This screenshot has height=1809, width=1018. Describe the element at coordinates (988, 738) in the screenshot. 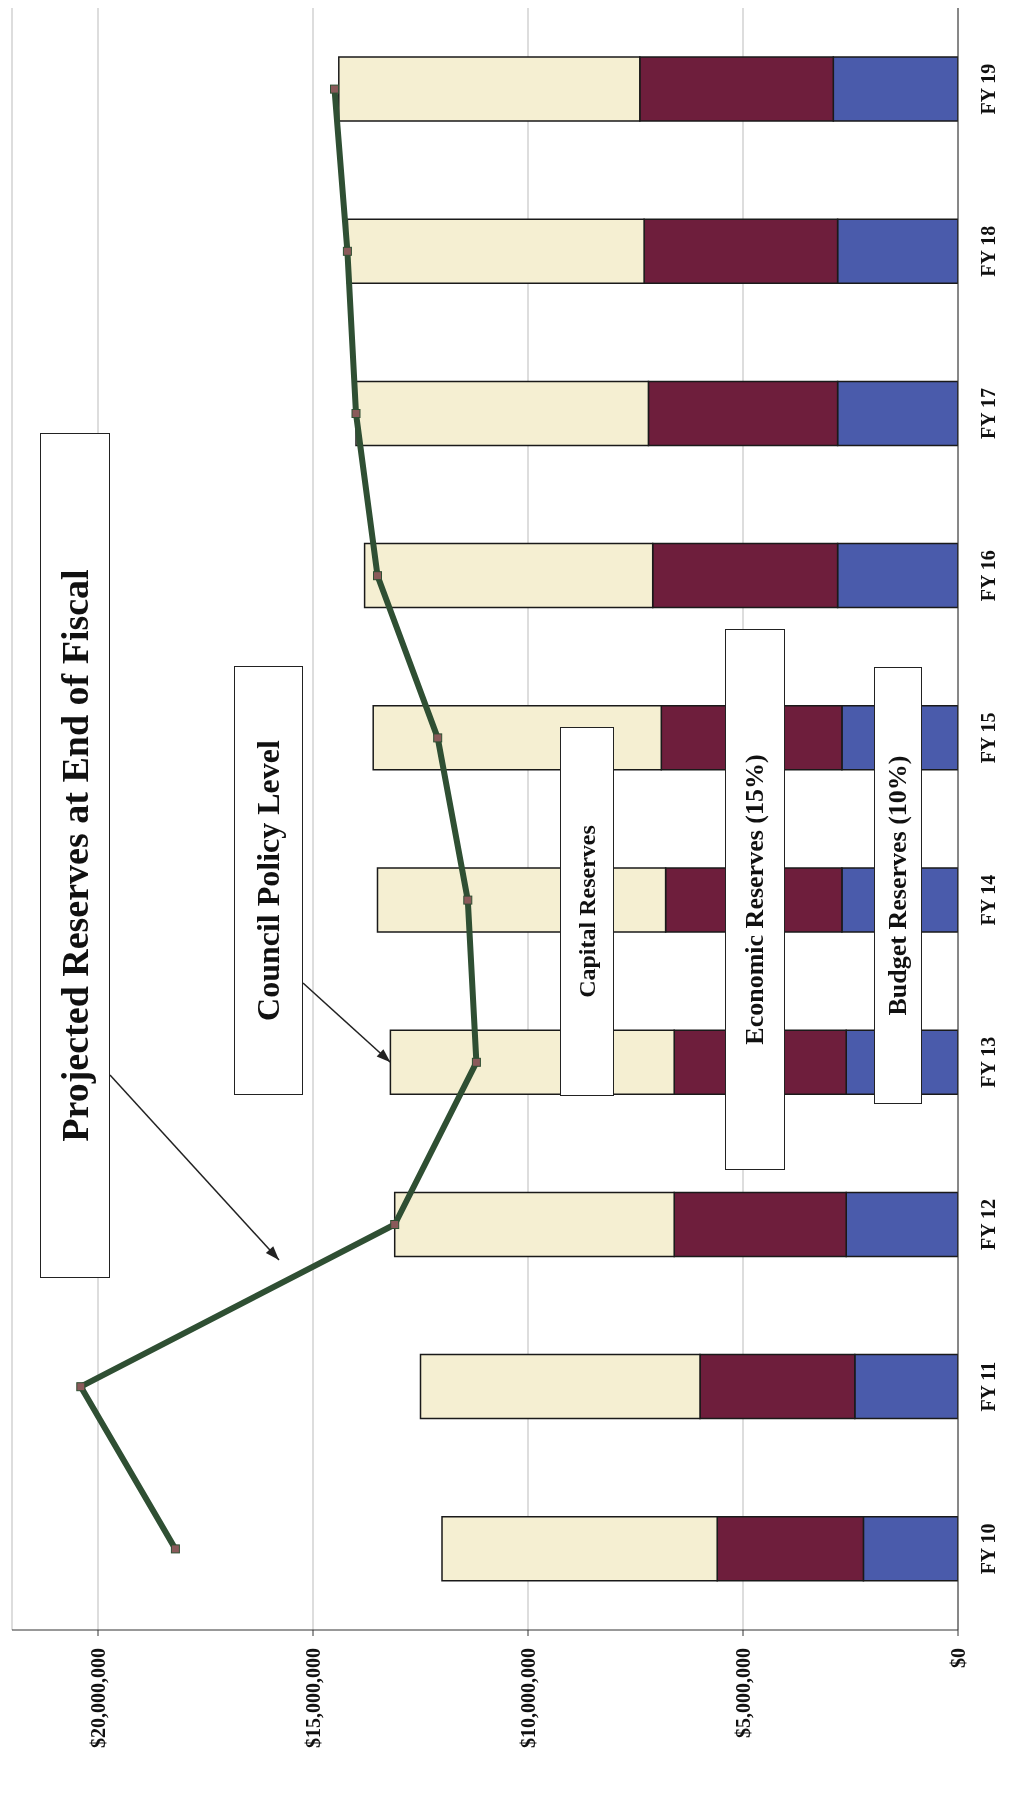

I see `y-tick-label: FY 15` at that location.